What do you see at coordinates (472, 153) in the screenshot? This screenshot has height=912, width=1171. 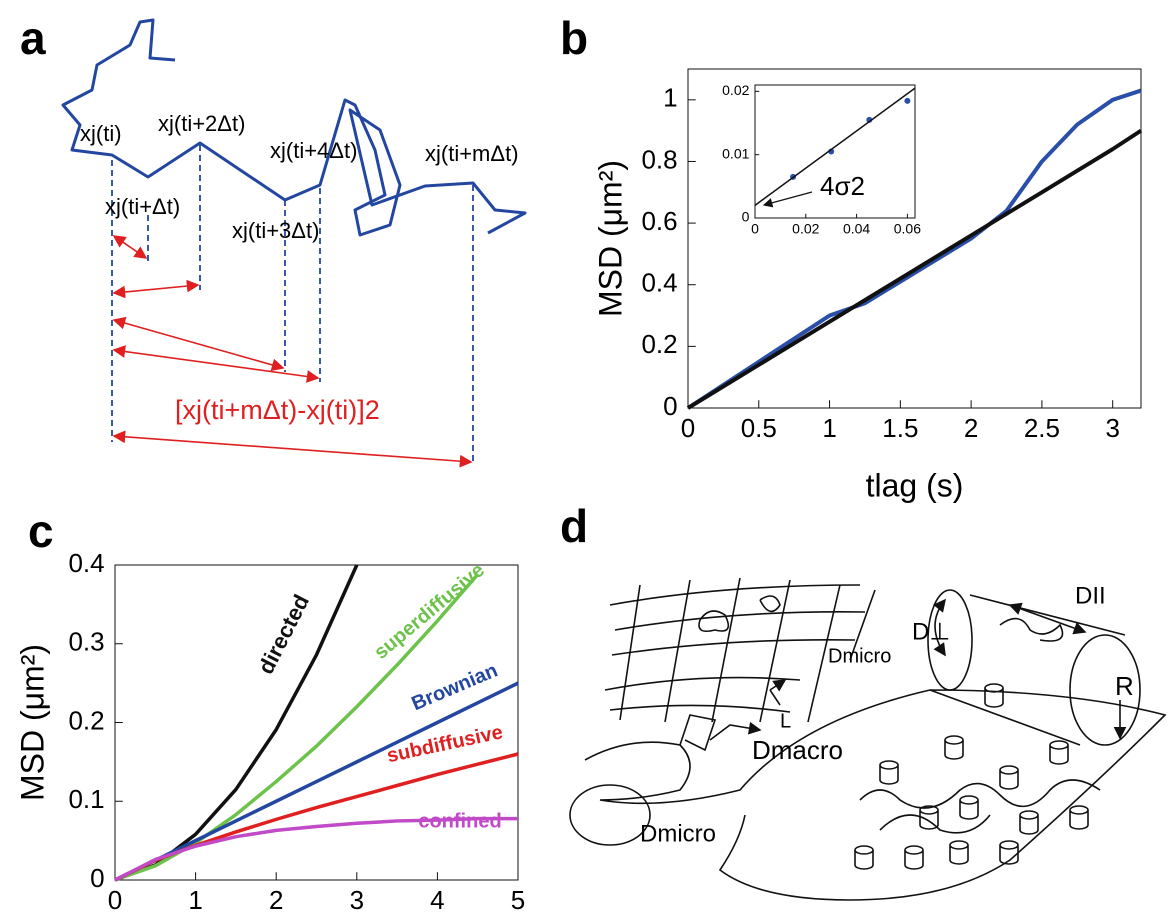 I see `label: xj(ti+mΔt)` at bounding box center [472, 153].